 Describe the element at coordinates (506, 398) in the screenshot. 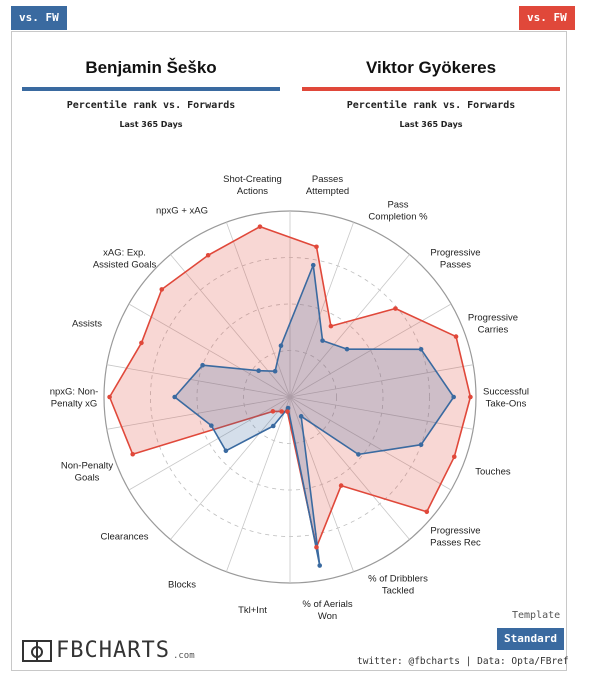

I see `axis-label-5: Successful Take-Ons` at that location.